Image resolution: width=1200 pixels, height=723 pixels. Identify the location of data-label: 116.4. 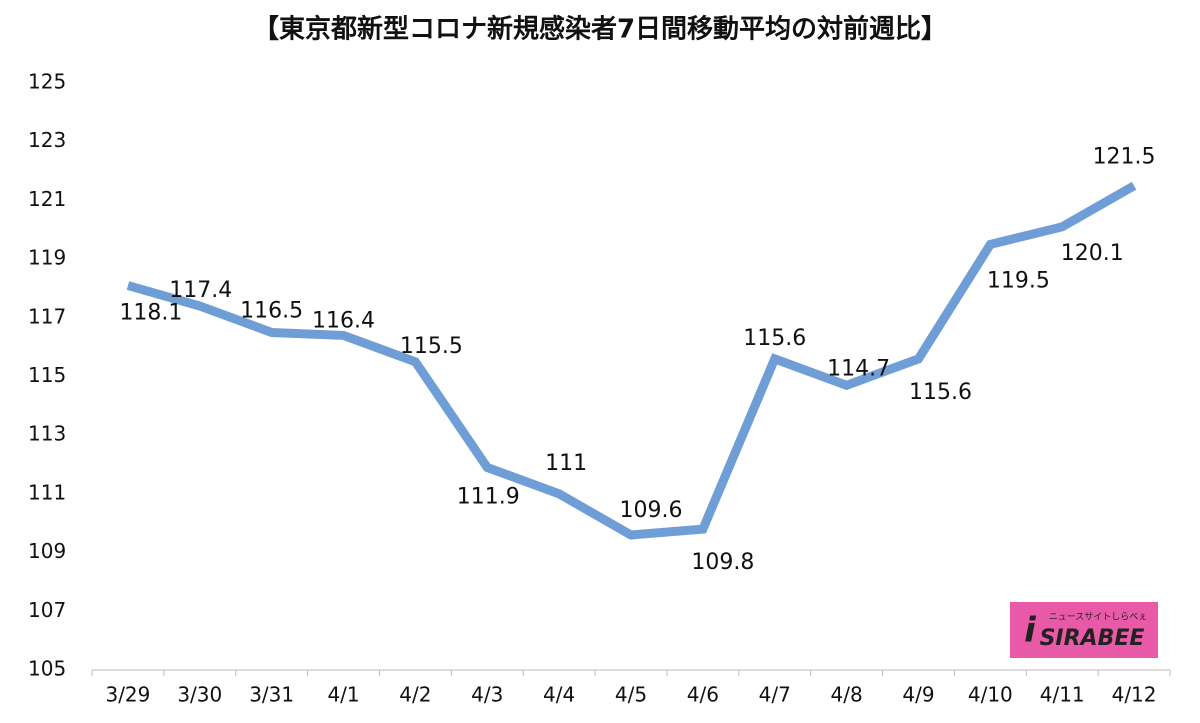
(343, 320).